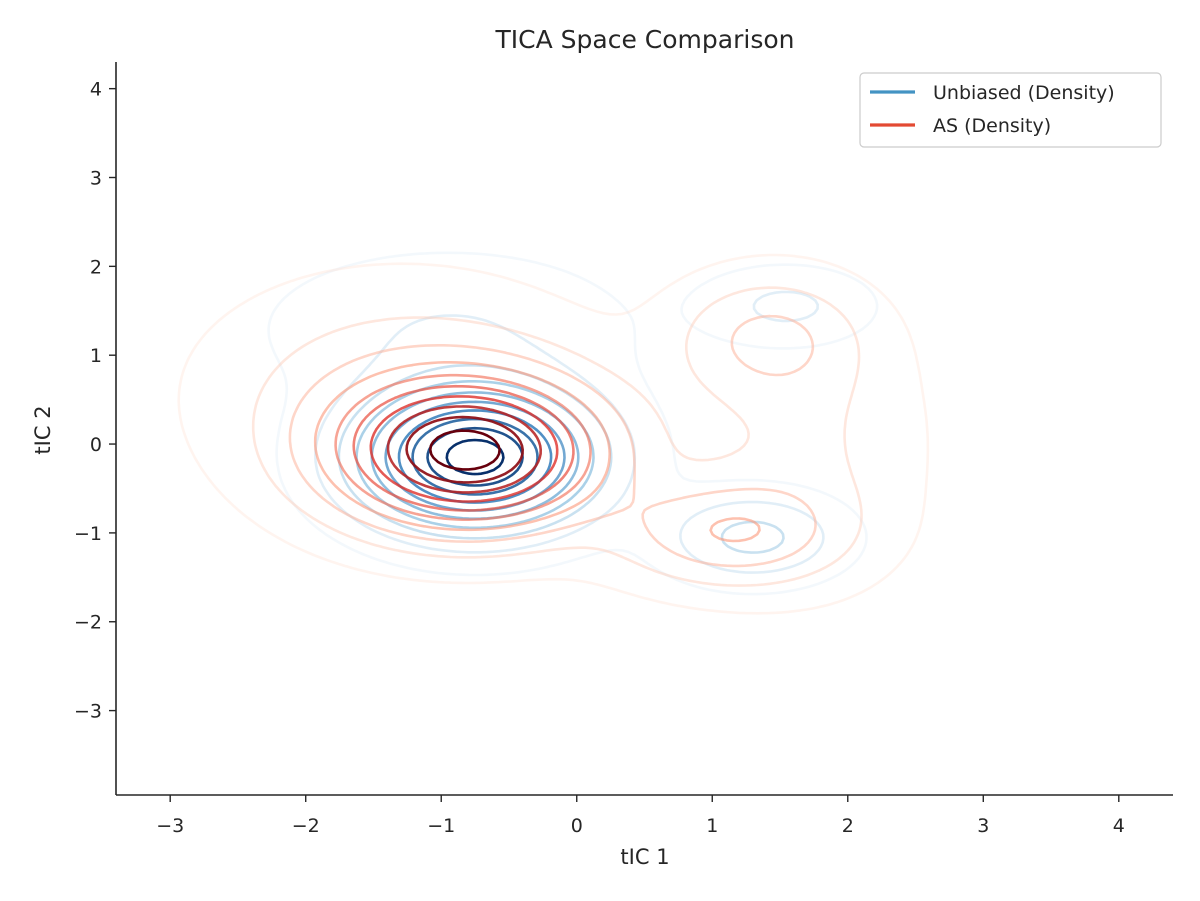 This screenshot has width=1200, height=901. What do you see at coordinates (441, 826) in the screenshot?
I see `x-tick-label: −1` at bounding box center [441, 826].